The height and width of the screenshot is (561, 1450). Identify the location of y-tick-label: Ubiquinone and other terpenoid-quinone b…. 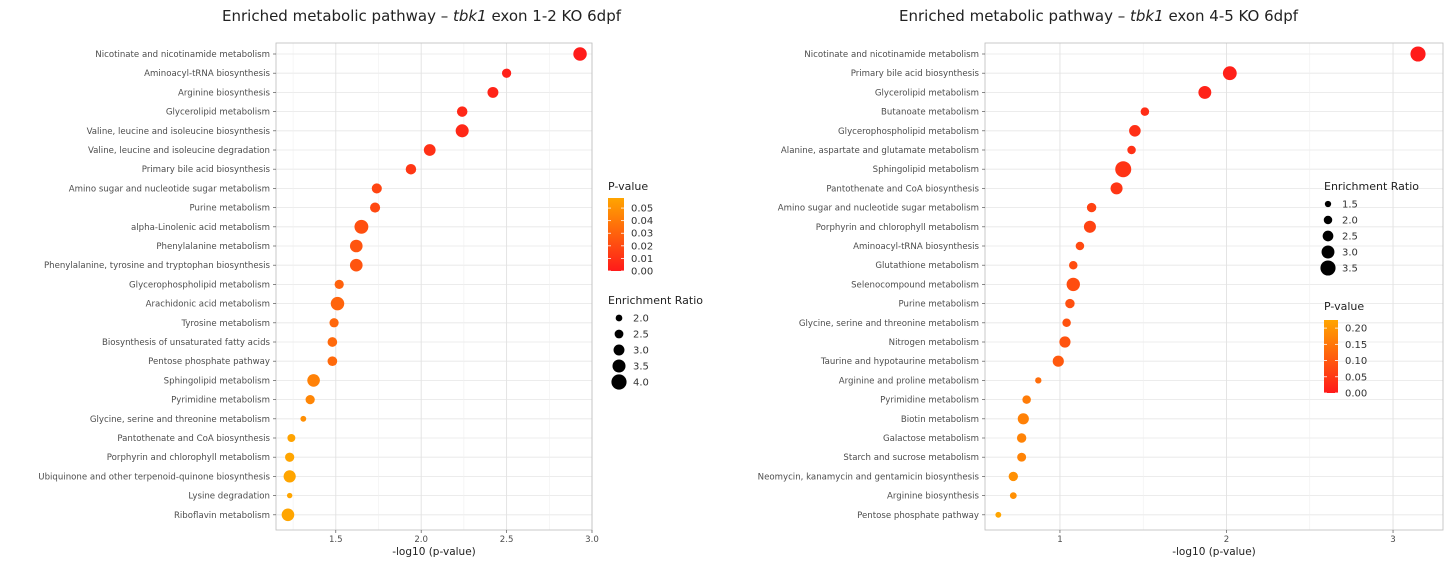
(154, 477).